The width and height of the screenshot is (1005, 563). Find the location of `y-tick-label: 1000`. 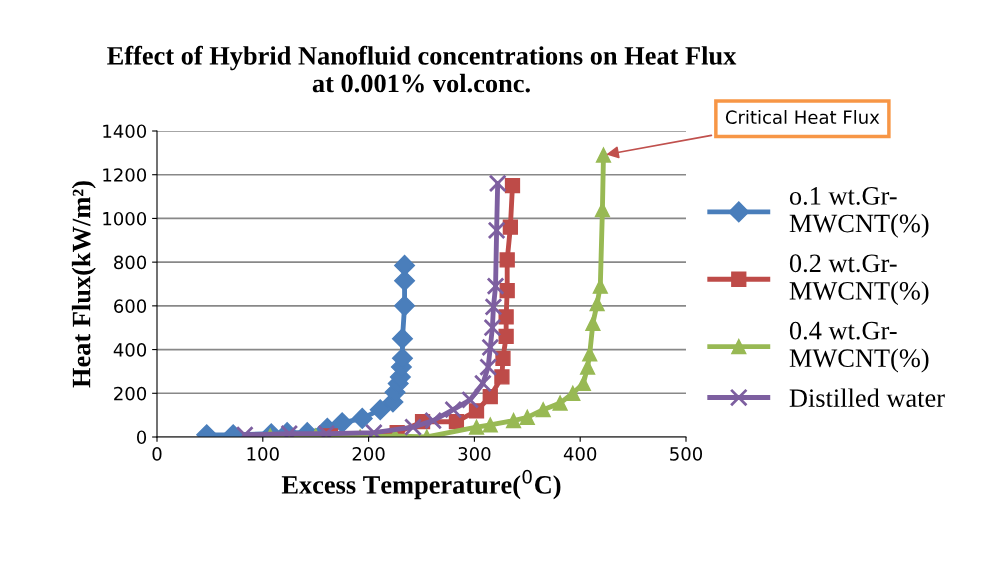

y-tick-label: 1000 is located at coordinates (125, 218).